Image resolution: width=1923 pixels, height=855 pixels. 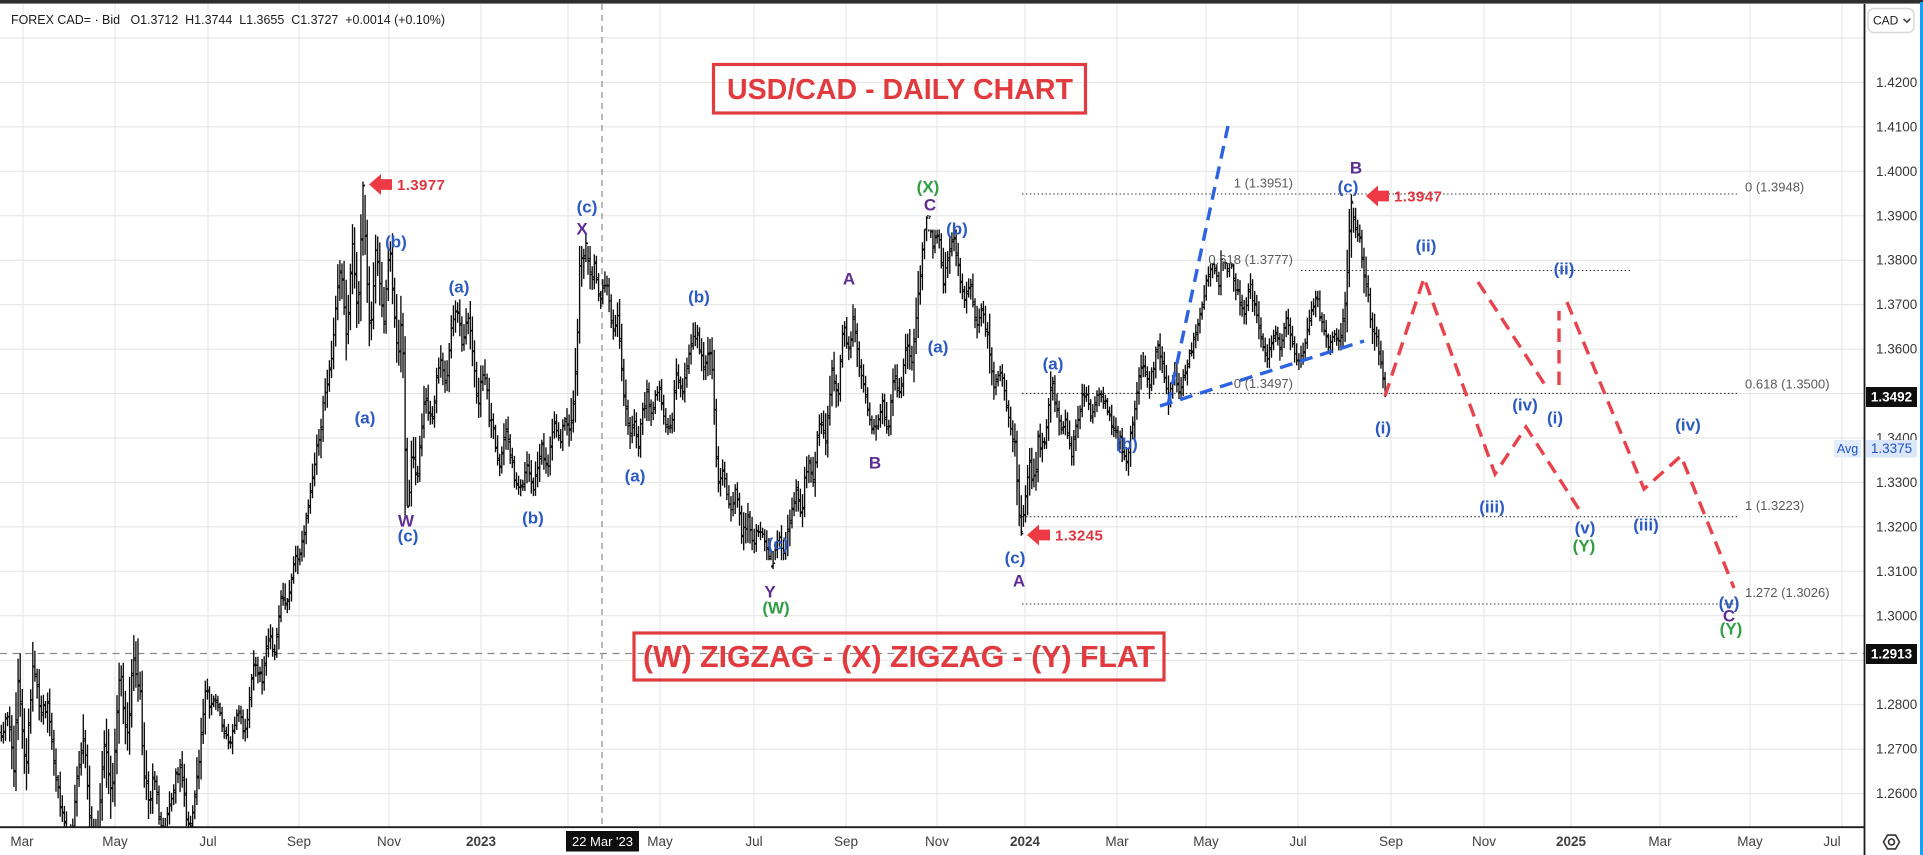 What do you see at coordinates (1774, 505) in the screenshot?
I see `svg-text: 1 (1.3223)` at bounding box center [1774, 505].